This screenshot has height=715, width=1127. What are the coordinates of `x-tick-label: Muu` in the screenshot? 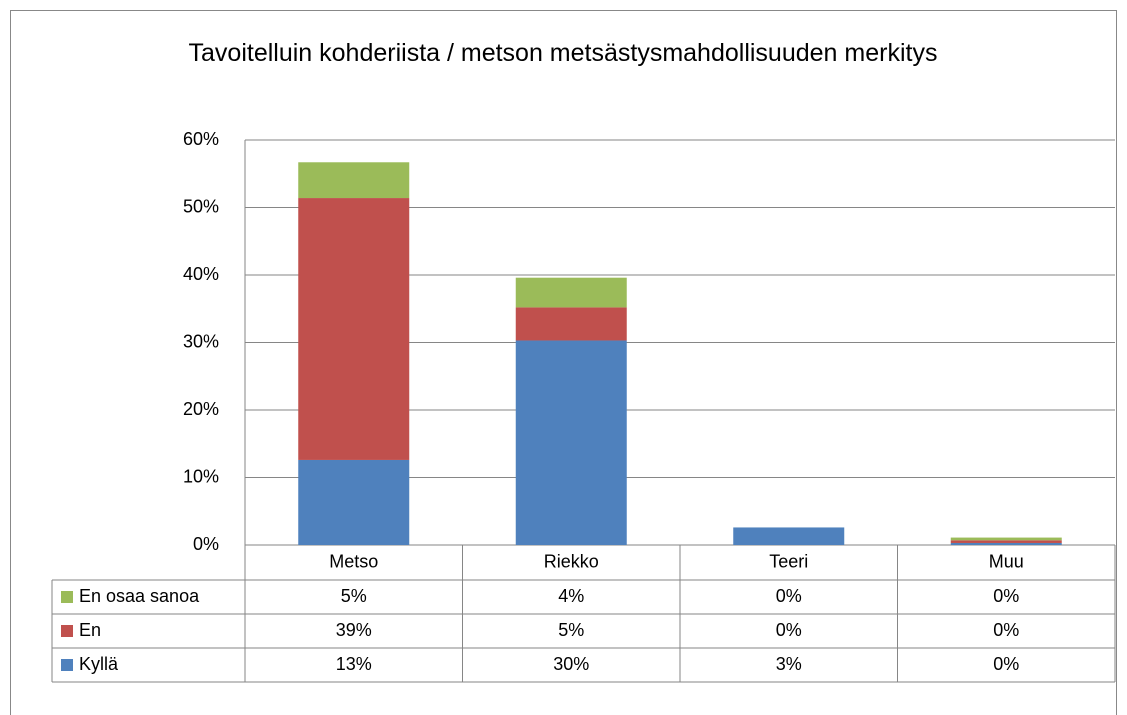 It's located at (1006, 561).